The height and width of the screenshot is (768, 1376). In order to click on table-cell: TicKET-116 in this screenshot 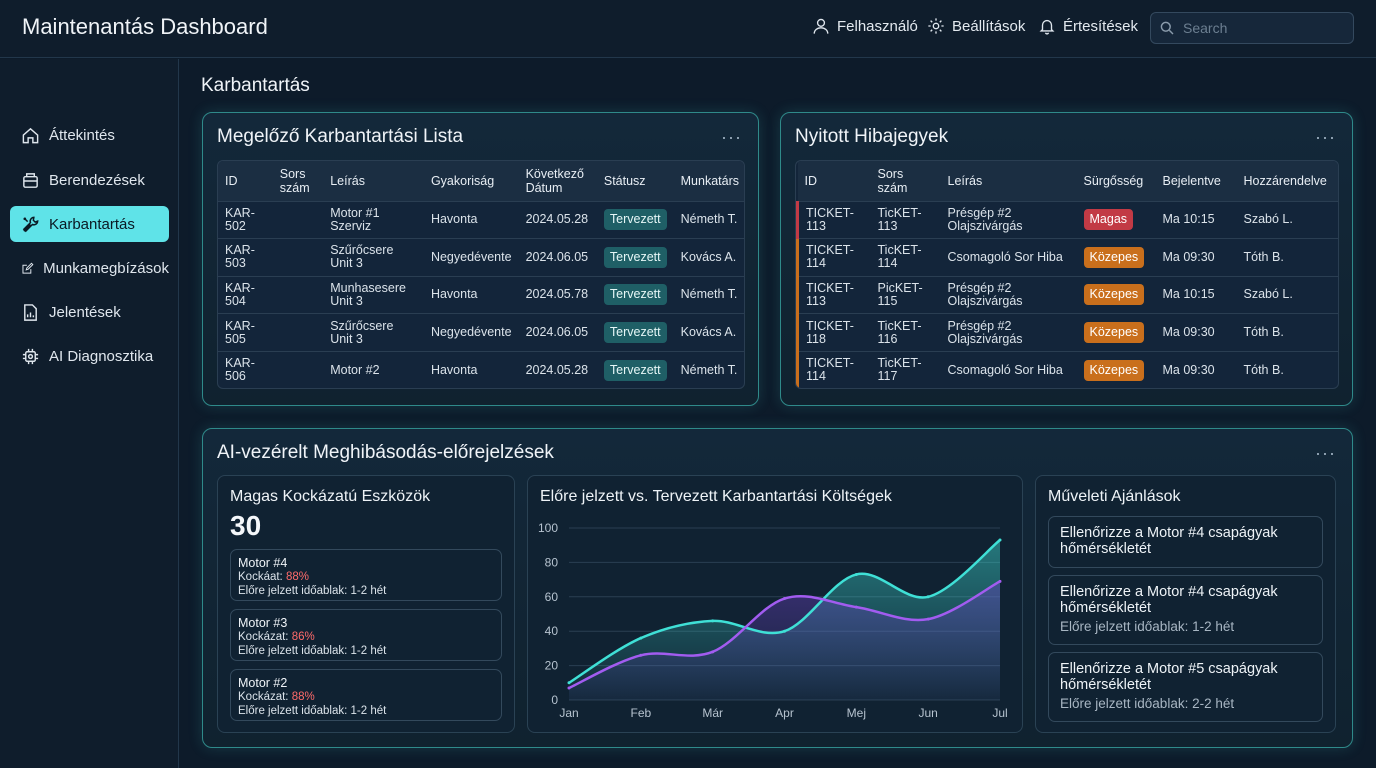, I will do `click(905, 332)`.